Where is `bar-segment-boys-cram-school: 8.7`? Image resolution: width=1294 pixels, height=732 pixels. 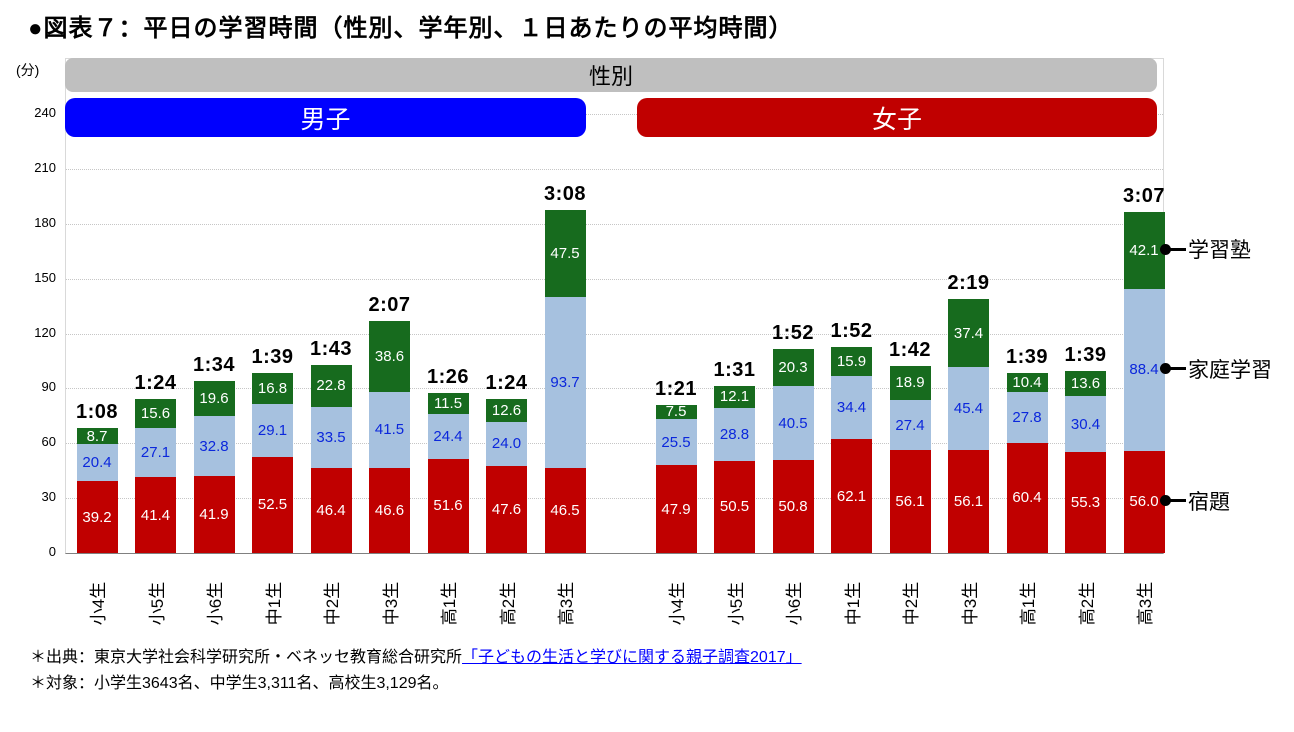
bar-segment-boys-cram-school: 8.7 is located at coordinates (97, 436).